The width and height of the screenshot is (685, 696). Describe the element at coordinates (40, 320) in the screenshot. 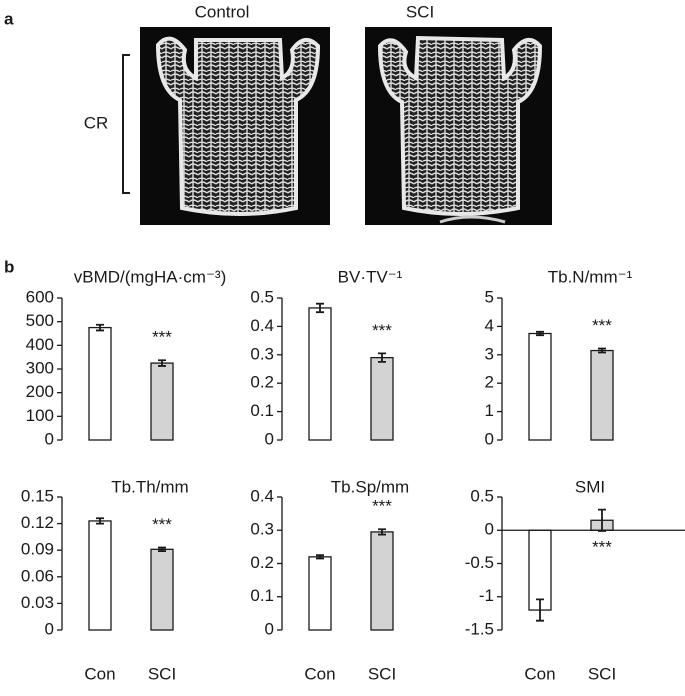

I see `y-tick-label: 500` at that location.